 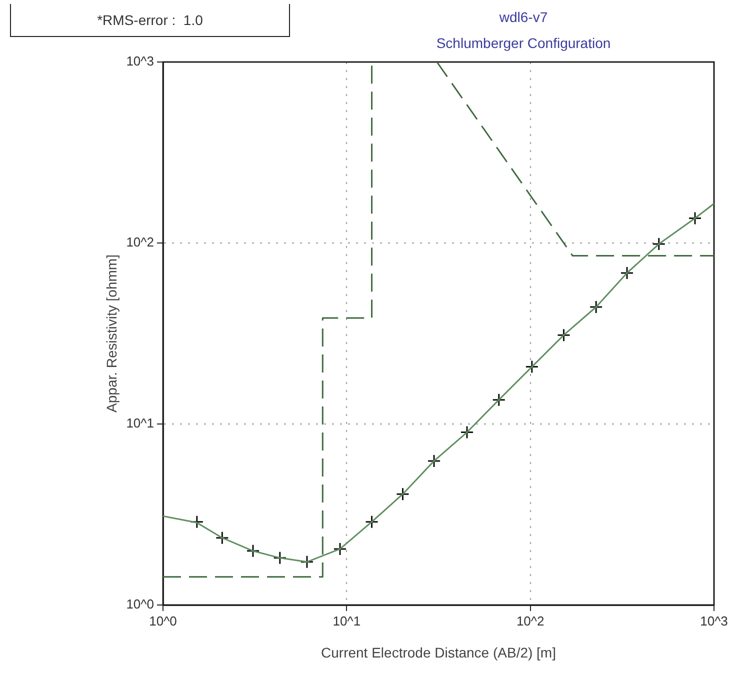 What do you see at coordinates (150, 20) in the screenshot?
I see `text: *RMS-error : 1.0` at bounding box center [150, 20].